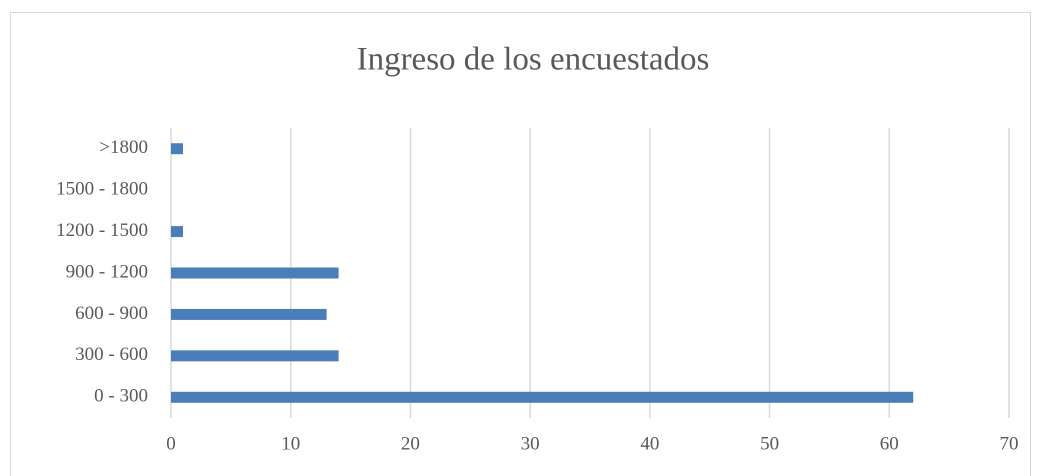 This screenshot has width=1045, height=476. I want to click on y-tick-label: 900 - 1200, so click(107, 271).